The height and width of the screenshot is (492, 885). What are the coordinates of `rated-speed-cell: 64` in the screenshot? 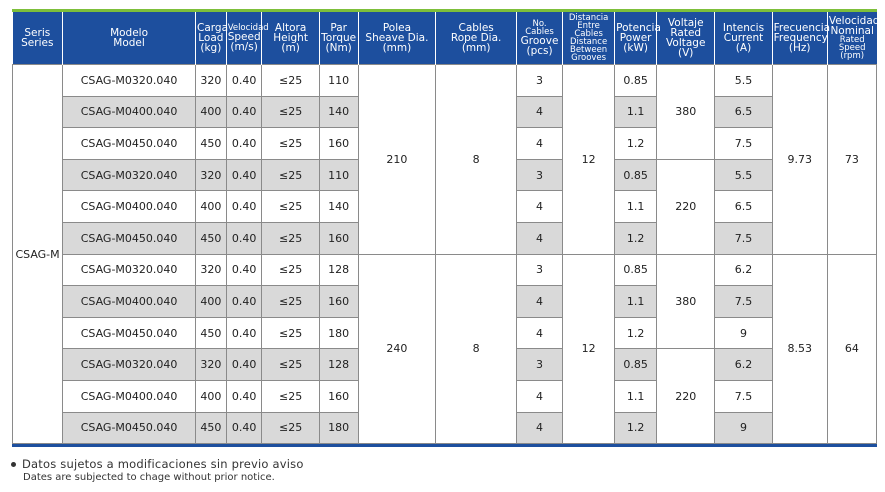 It's located at (852, 349).